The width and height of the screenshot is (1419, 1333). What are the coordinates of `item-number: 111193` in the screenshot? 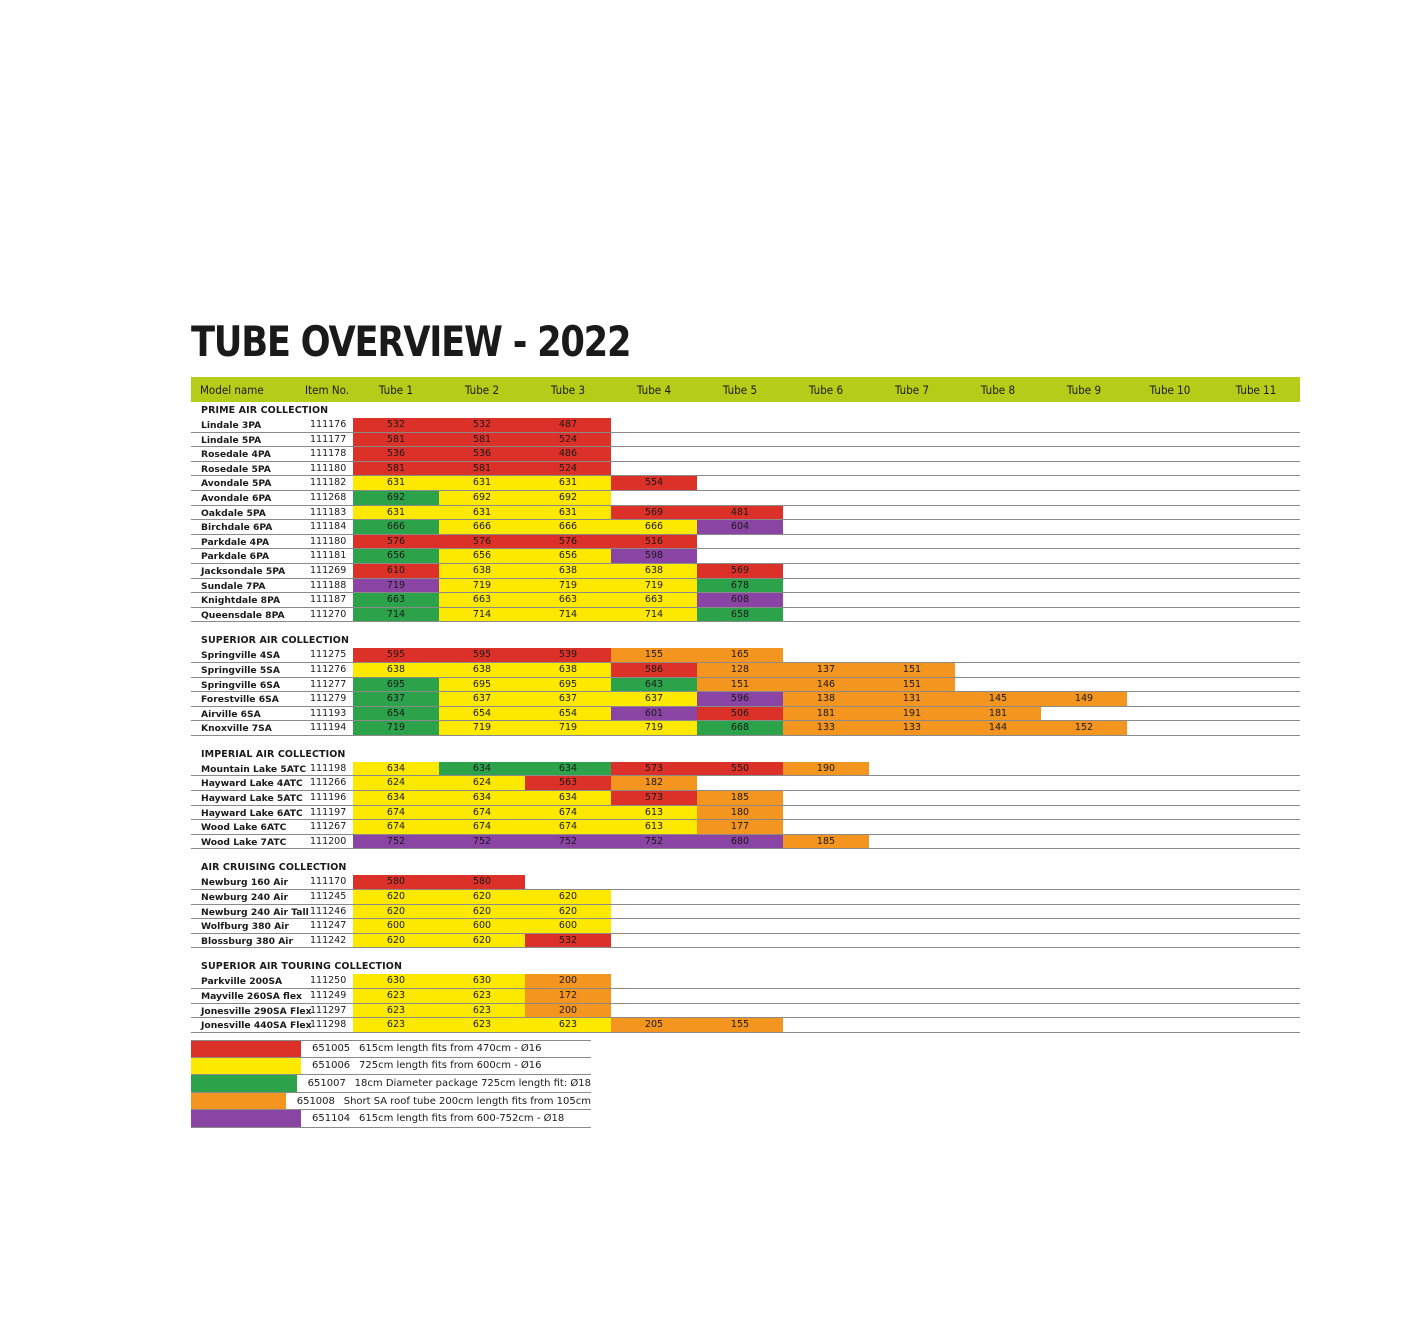 It's located at (328, 713).